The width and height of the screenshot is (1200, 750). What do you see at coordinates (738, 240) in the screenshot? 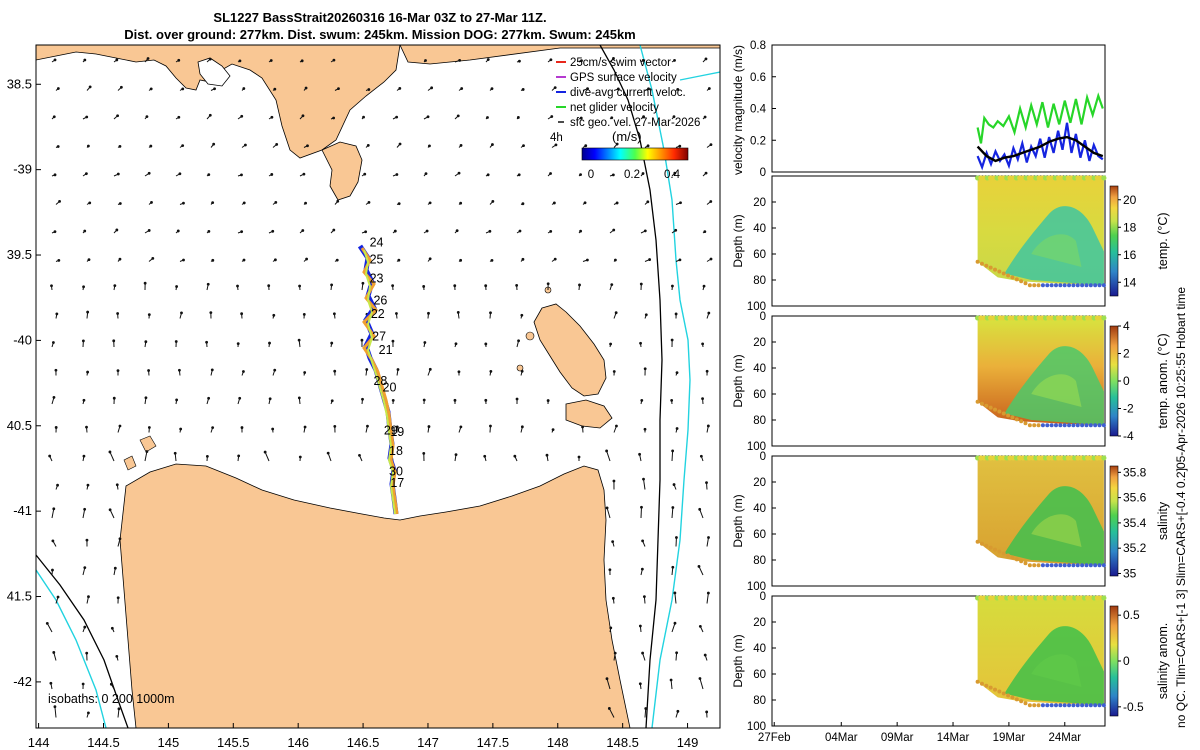
I see `section-ylabel: Depth (m)` at bounding box center [738, 240].